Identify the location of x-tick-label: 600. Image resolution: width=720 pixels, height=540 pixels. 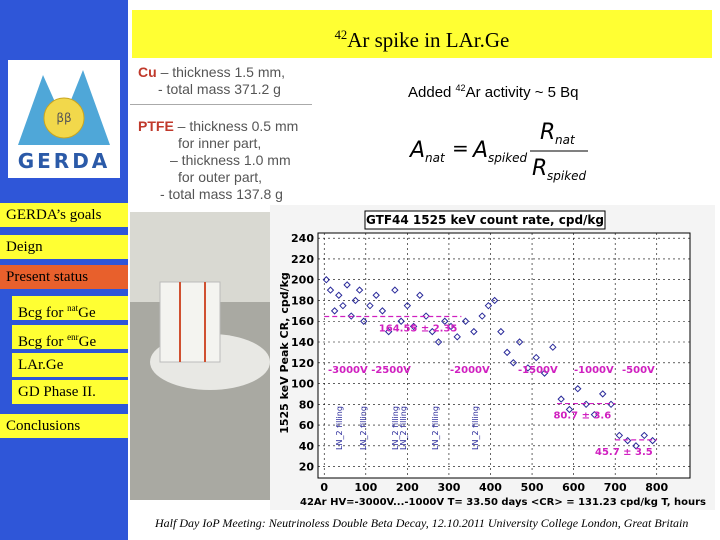
(573, 487).